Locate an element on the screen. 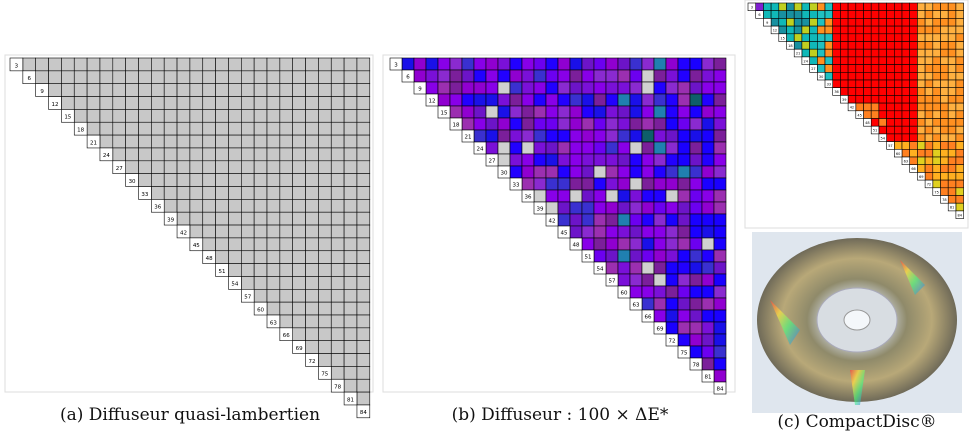 The width and height of the screenshot is (973, 439). diagonal-label: 66 is located at coordinates (648, 318).